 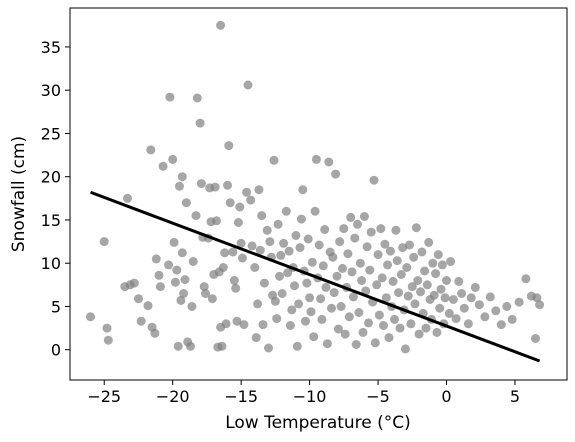 I want to click on y-tick-label: 20, so click(x=51, y=177).